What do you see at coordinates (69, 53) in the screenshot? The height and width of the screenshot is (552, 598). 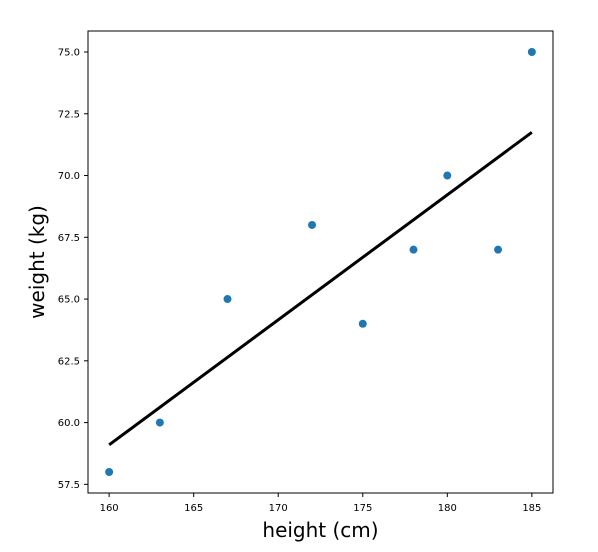 I see `y-tick-label: 75.0` at bounding box center [69, 53].